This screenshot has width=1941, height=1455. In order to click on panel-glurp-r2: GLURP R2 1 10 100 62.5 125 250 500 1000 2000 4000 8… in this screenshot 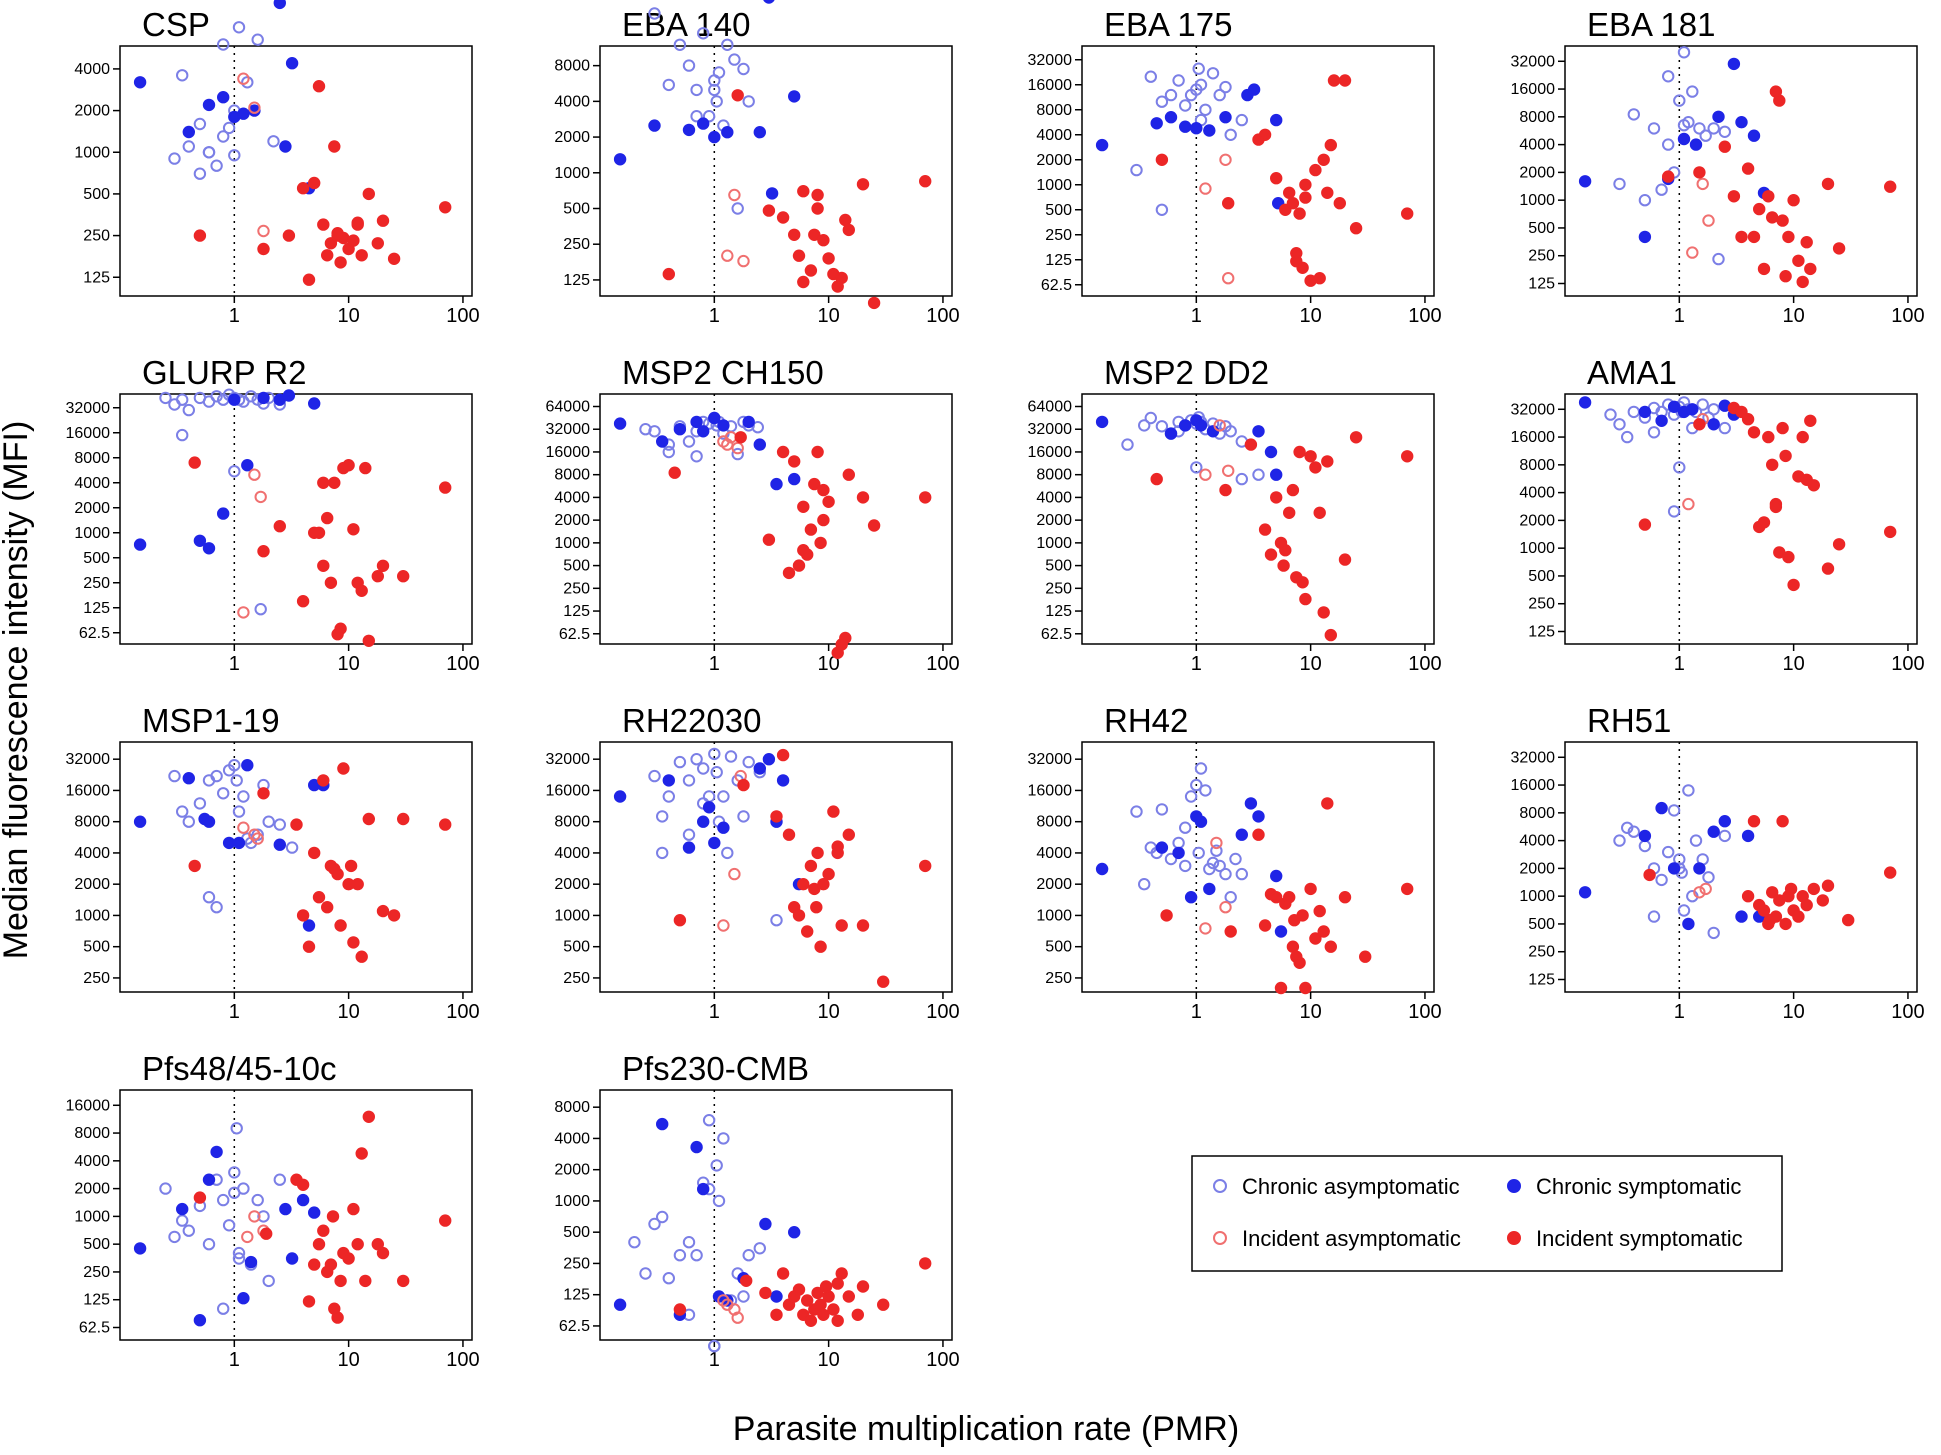, I will do `click(273, 514)`.